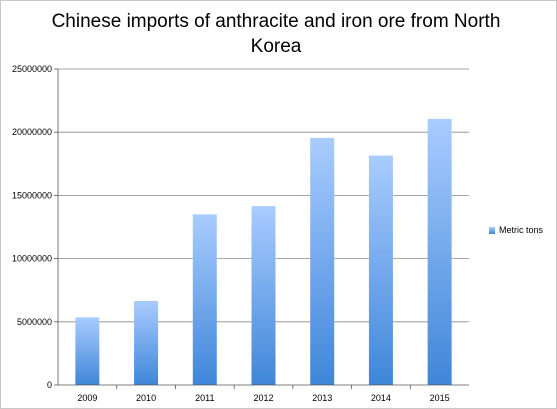 This screenshot has height=409, width=557. I want to click on bar-2012, so click(263, 295).